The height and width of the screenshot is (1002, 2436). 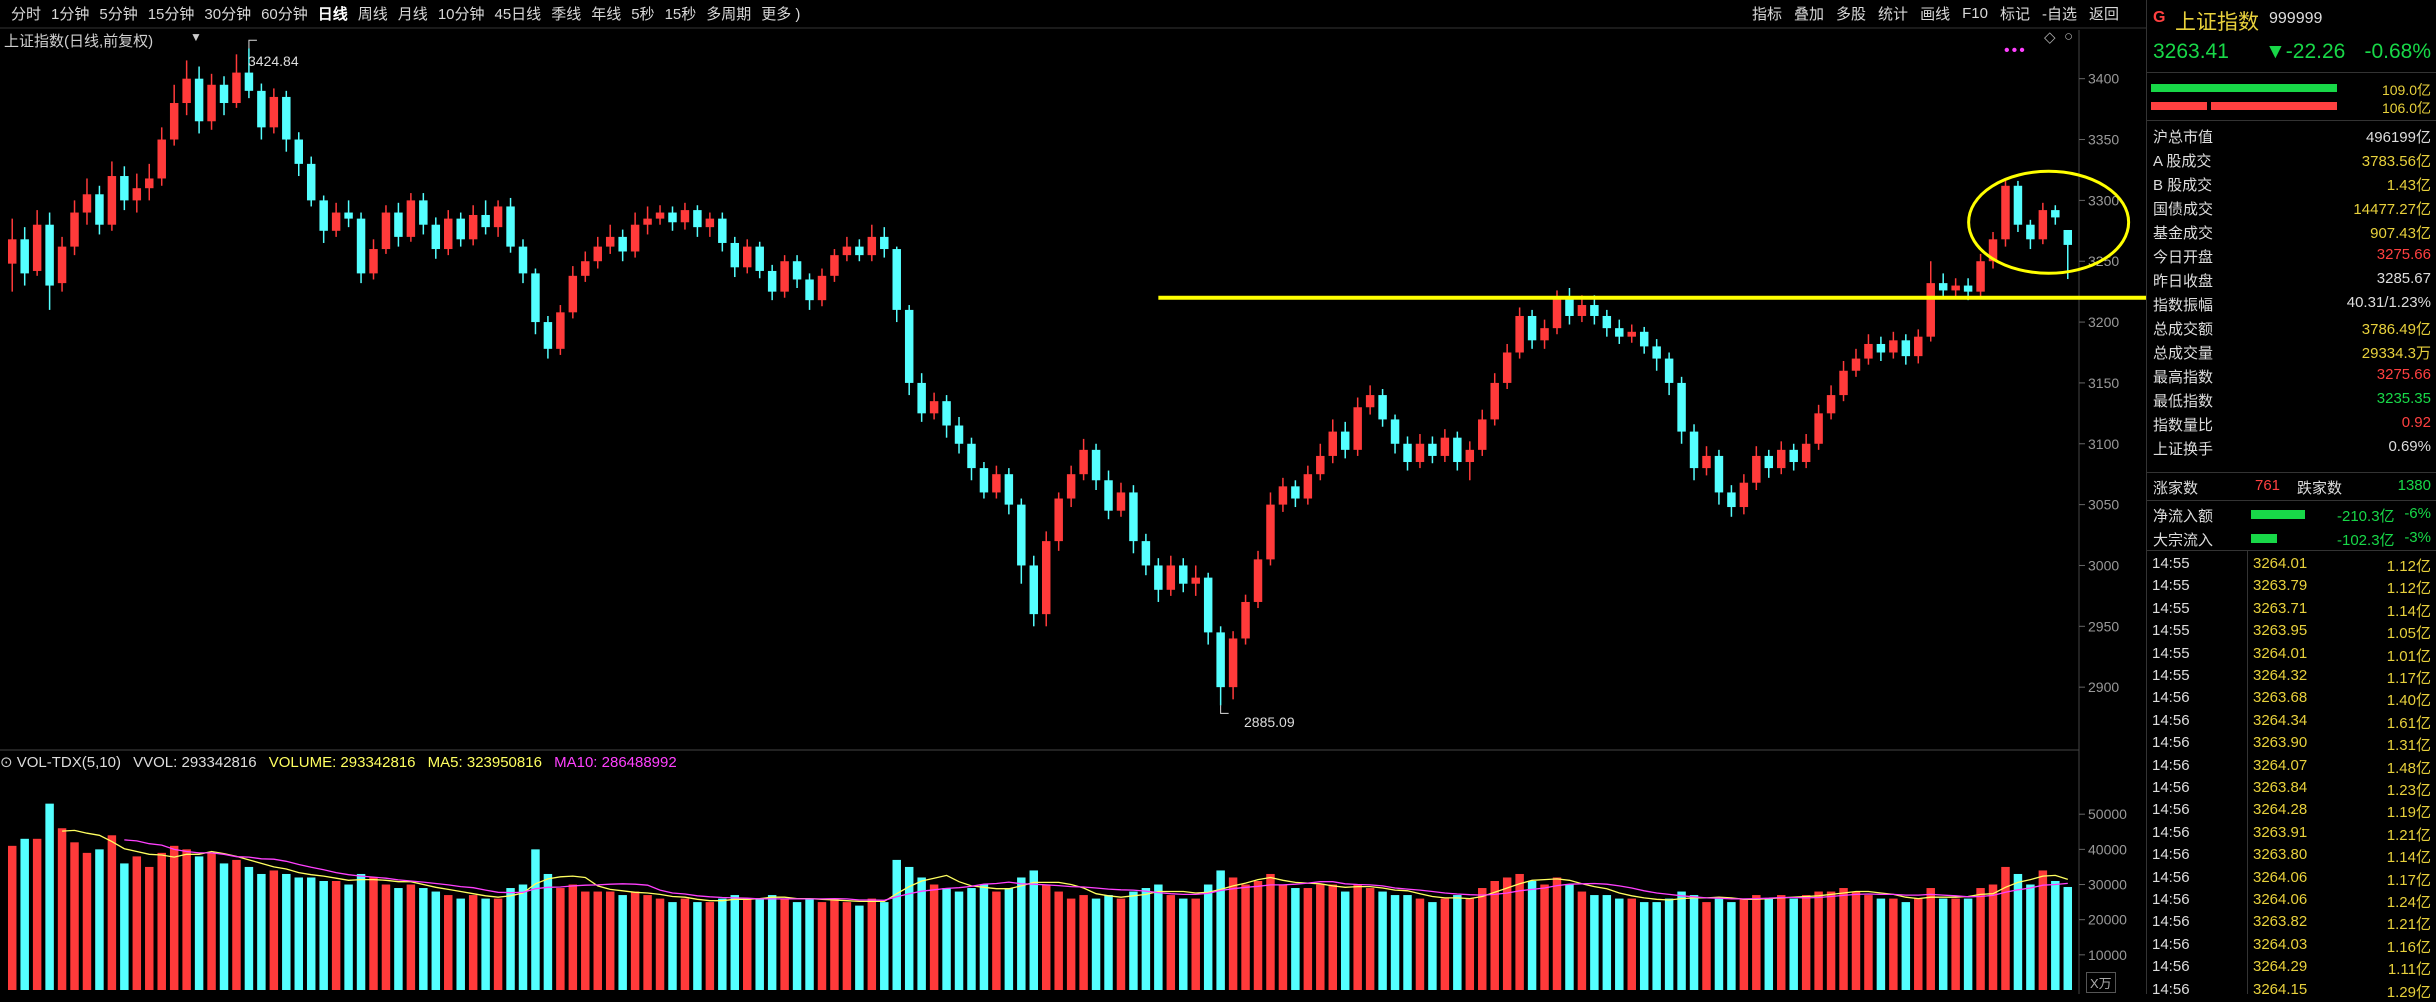 I want to click on period-tab: 年线, so click(x=606, y=14).